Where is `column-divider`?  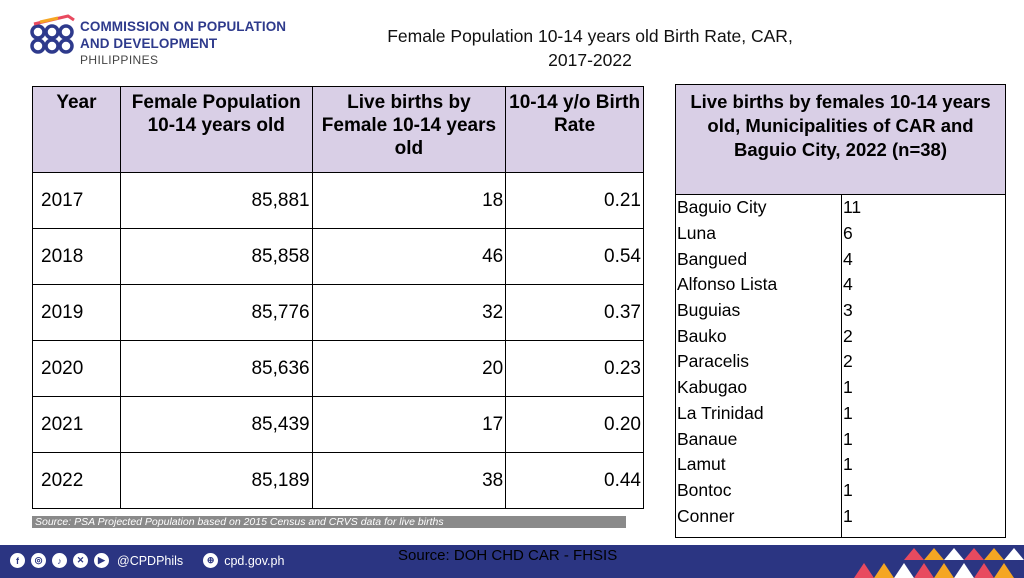
column-divider is located at coordinates (841, 366).